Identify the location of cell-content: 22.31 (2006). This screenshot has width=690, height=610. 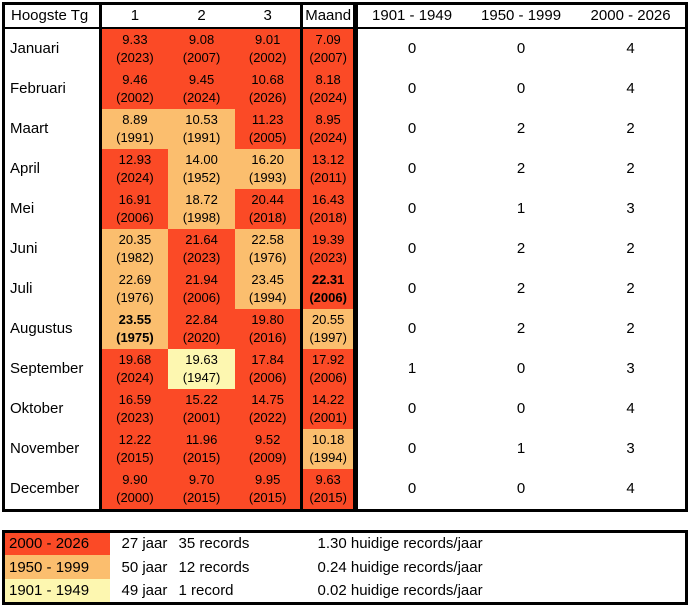
(328, 289).